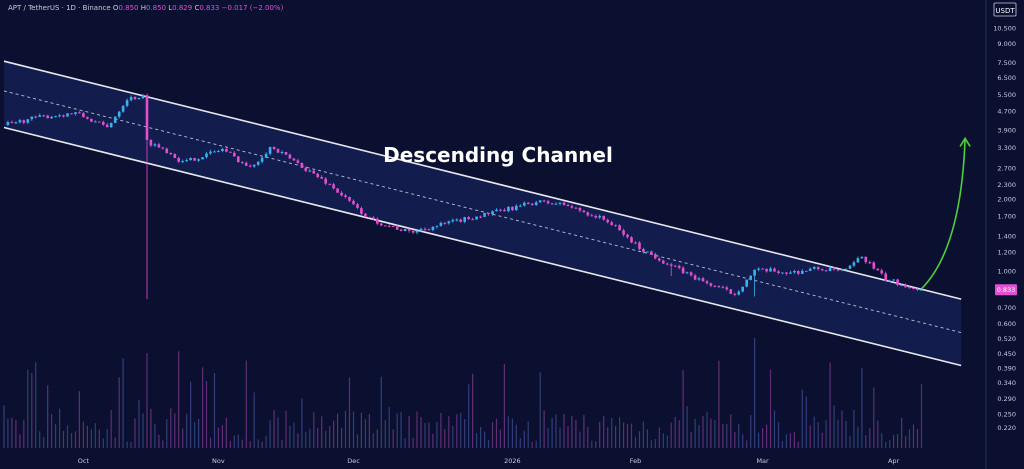  What do you see at coordinates (1006, 308) in the screenshot?
I see `y-tick-label: 0.700` at bounding box center [1006, 308].